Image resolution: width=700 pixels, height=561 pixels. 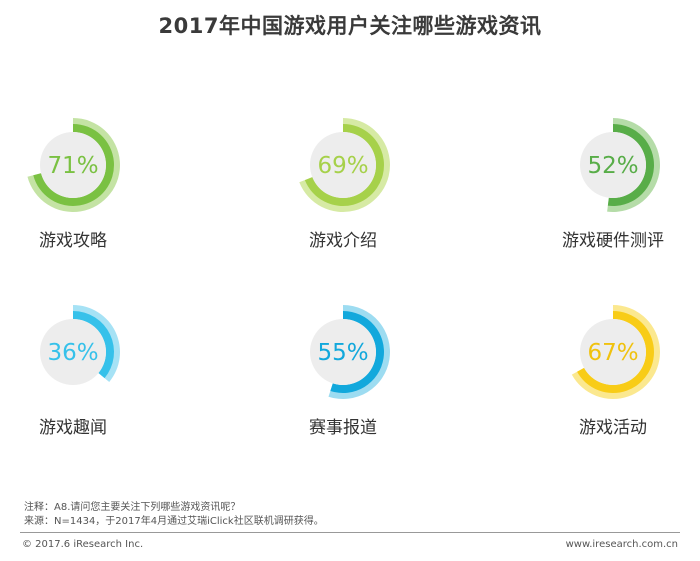 I want to click on chart-title: 2017年中国游戏用户关注哪些游戏资讯, so click(x=350, y=26).